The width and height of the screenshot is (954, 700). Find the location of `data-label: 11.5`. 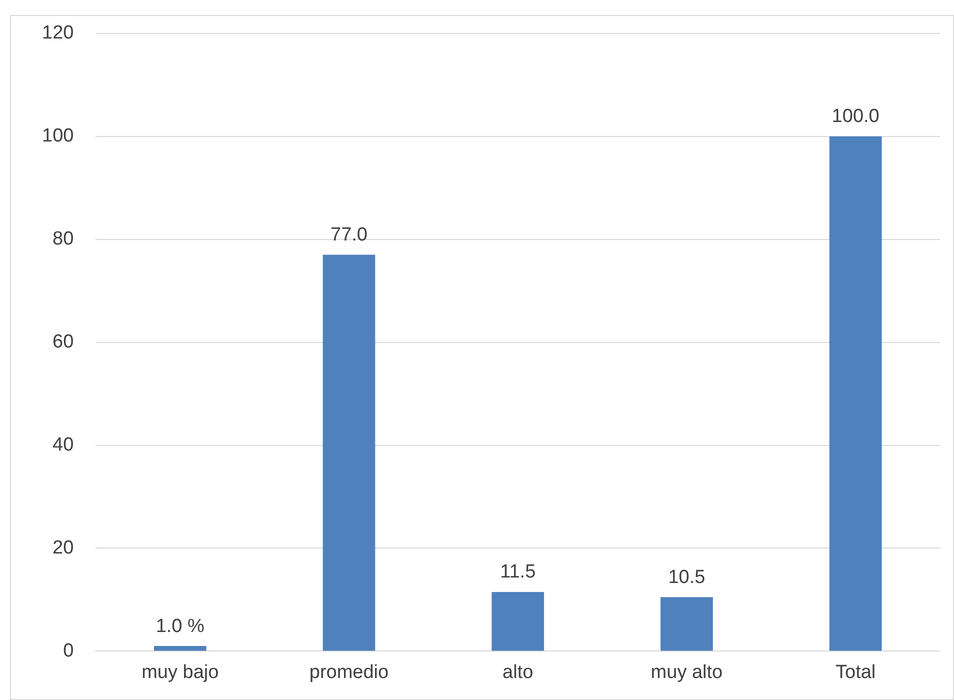

data-label: 11.5 is located at coordinates (518, 572).